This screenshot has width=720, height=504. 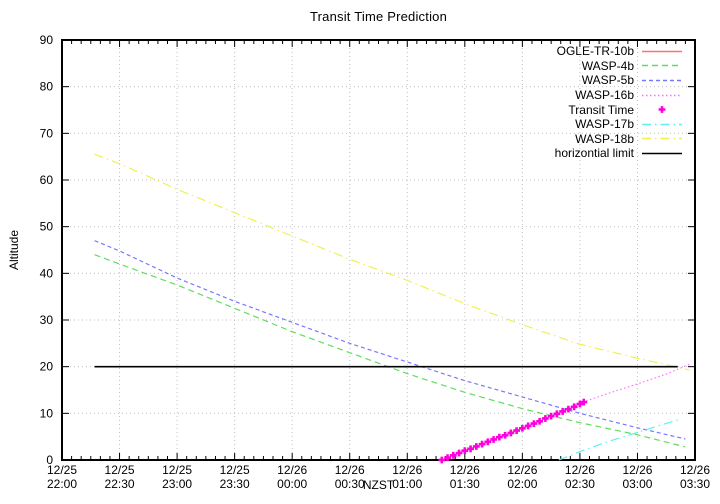 I want to click on legend-item-transit-time: Transit Time, so click(x=619, y=109).